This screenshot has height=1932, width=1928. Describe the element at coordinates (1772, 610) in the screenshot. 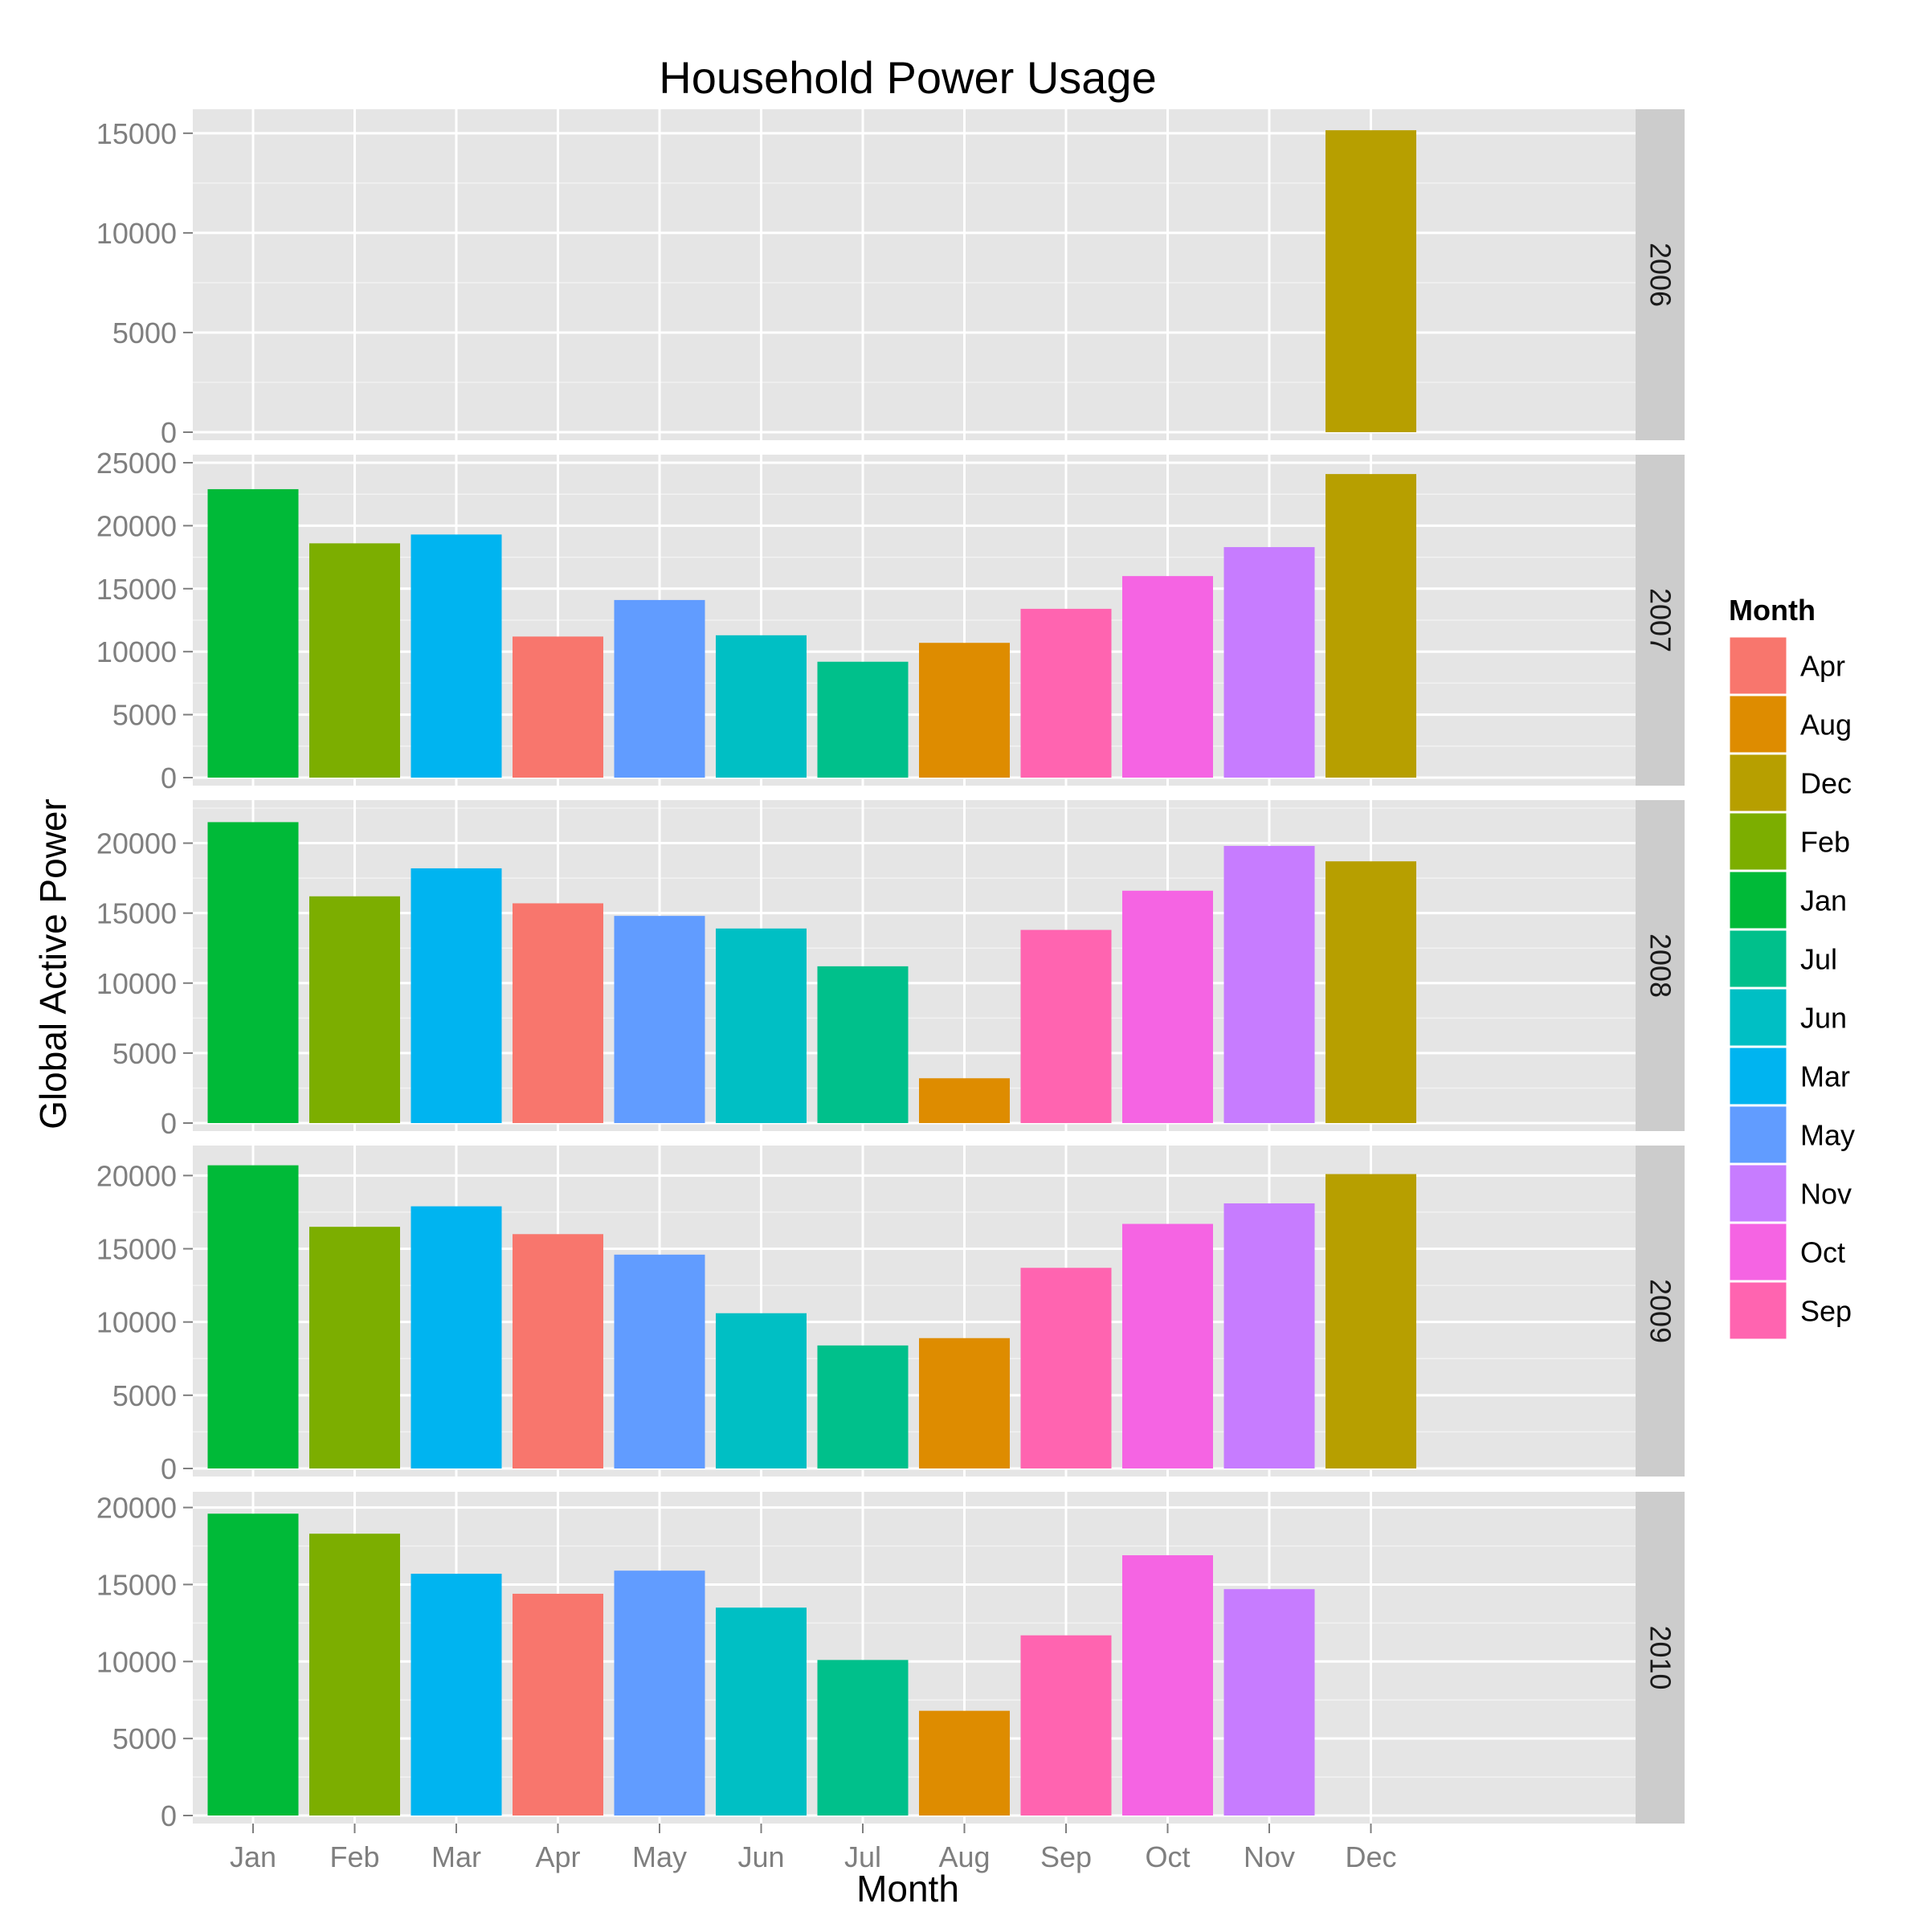

I see `legend-title: Month` at that location.